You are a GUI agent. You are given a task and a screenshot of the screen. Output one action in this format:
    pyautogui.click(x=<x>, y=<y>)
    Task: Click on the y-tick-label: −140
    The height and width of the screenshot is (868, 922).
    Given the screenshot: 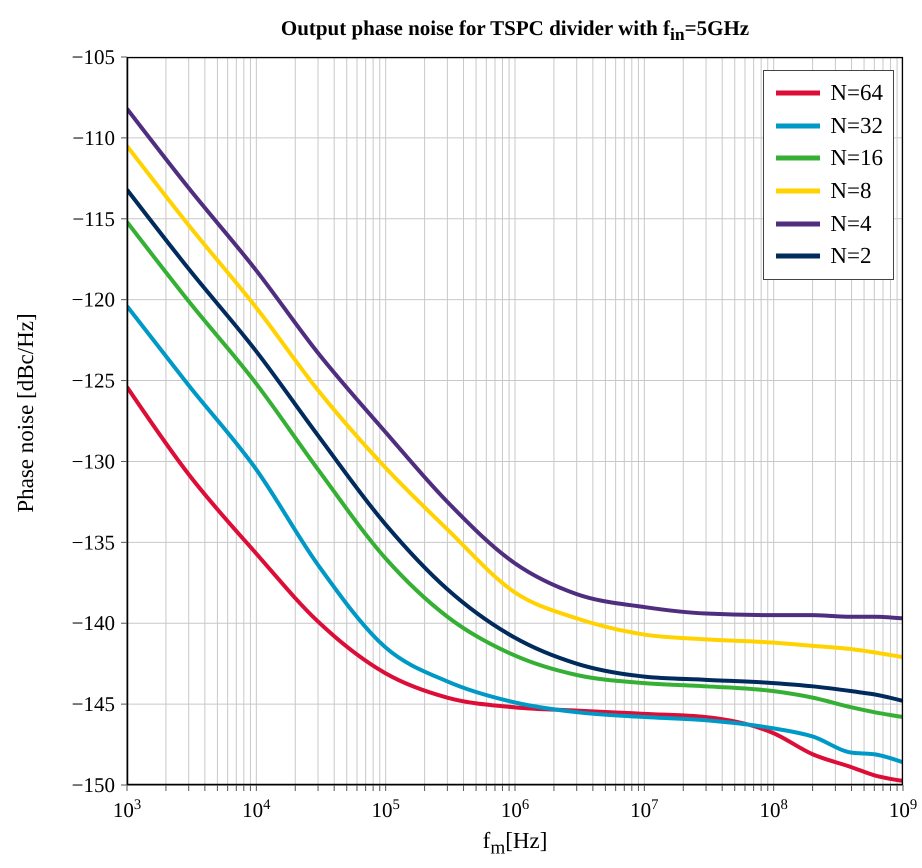 What is the action you would take?
    pyautogui.click(x=93, y=623)
    